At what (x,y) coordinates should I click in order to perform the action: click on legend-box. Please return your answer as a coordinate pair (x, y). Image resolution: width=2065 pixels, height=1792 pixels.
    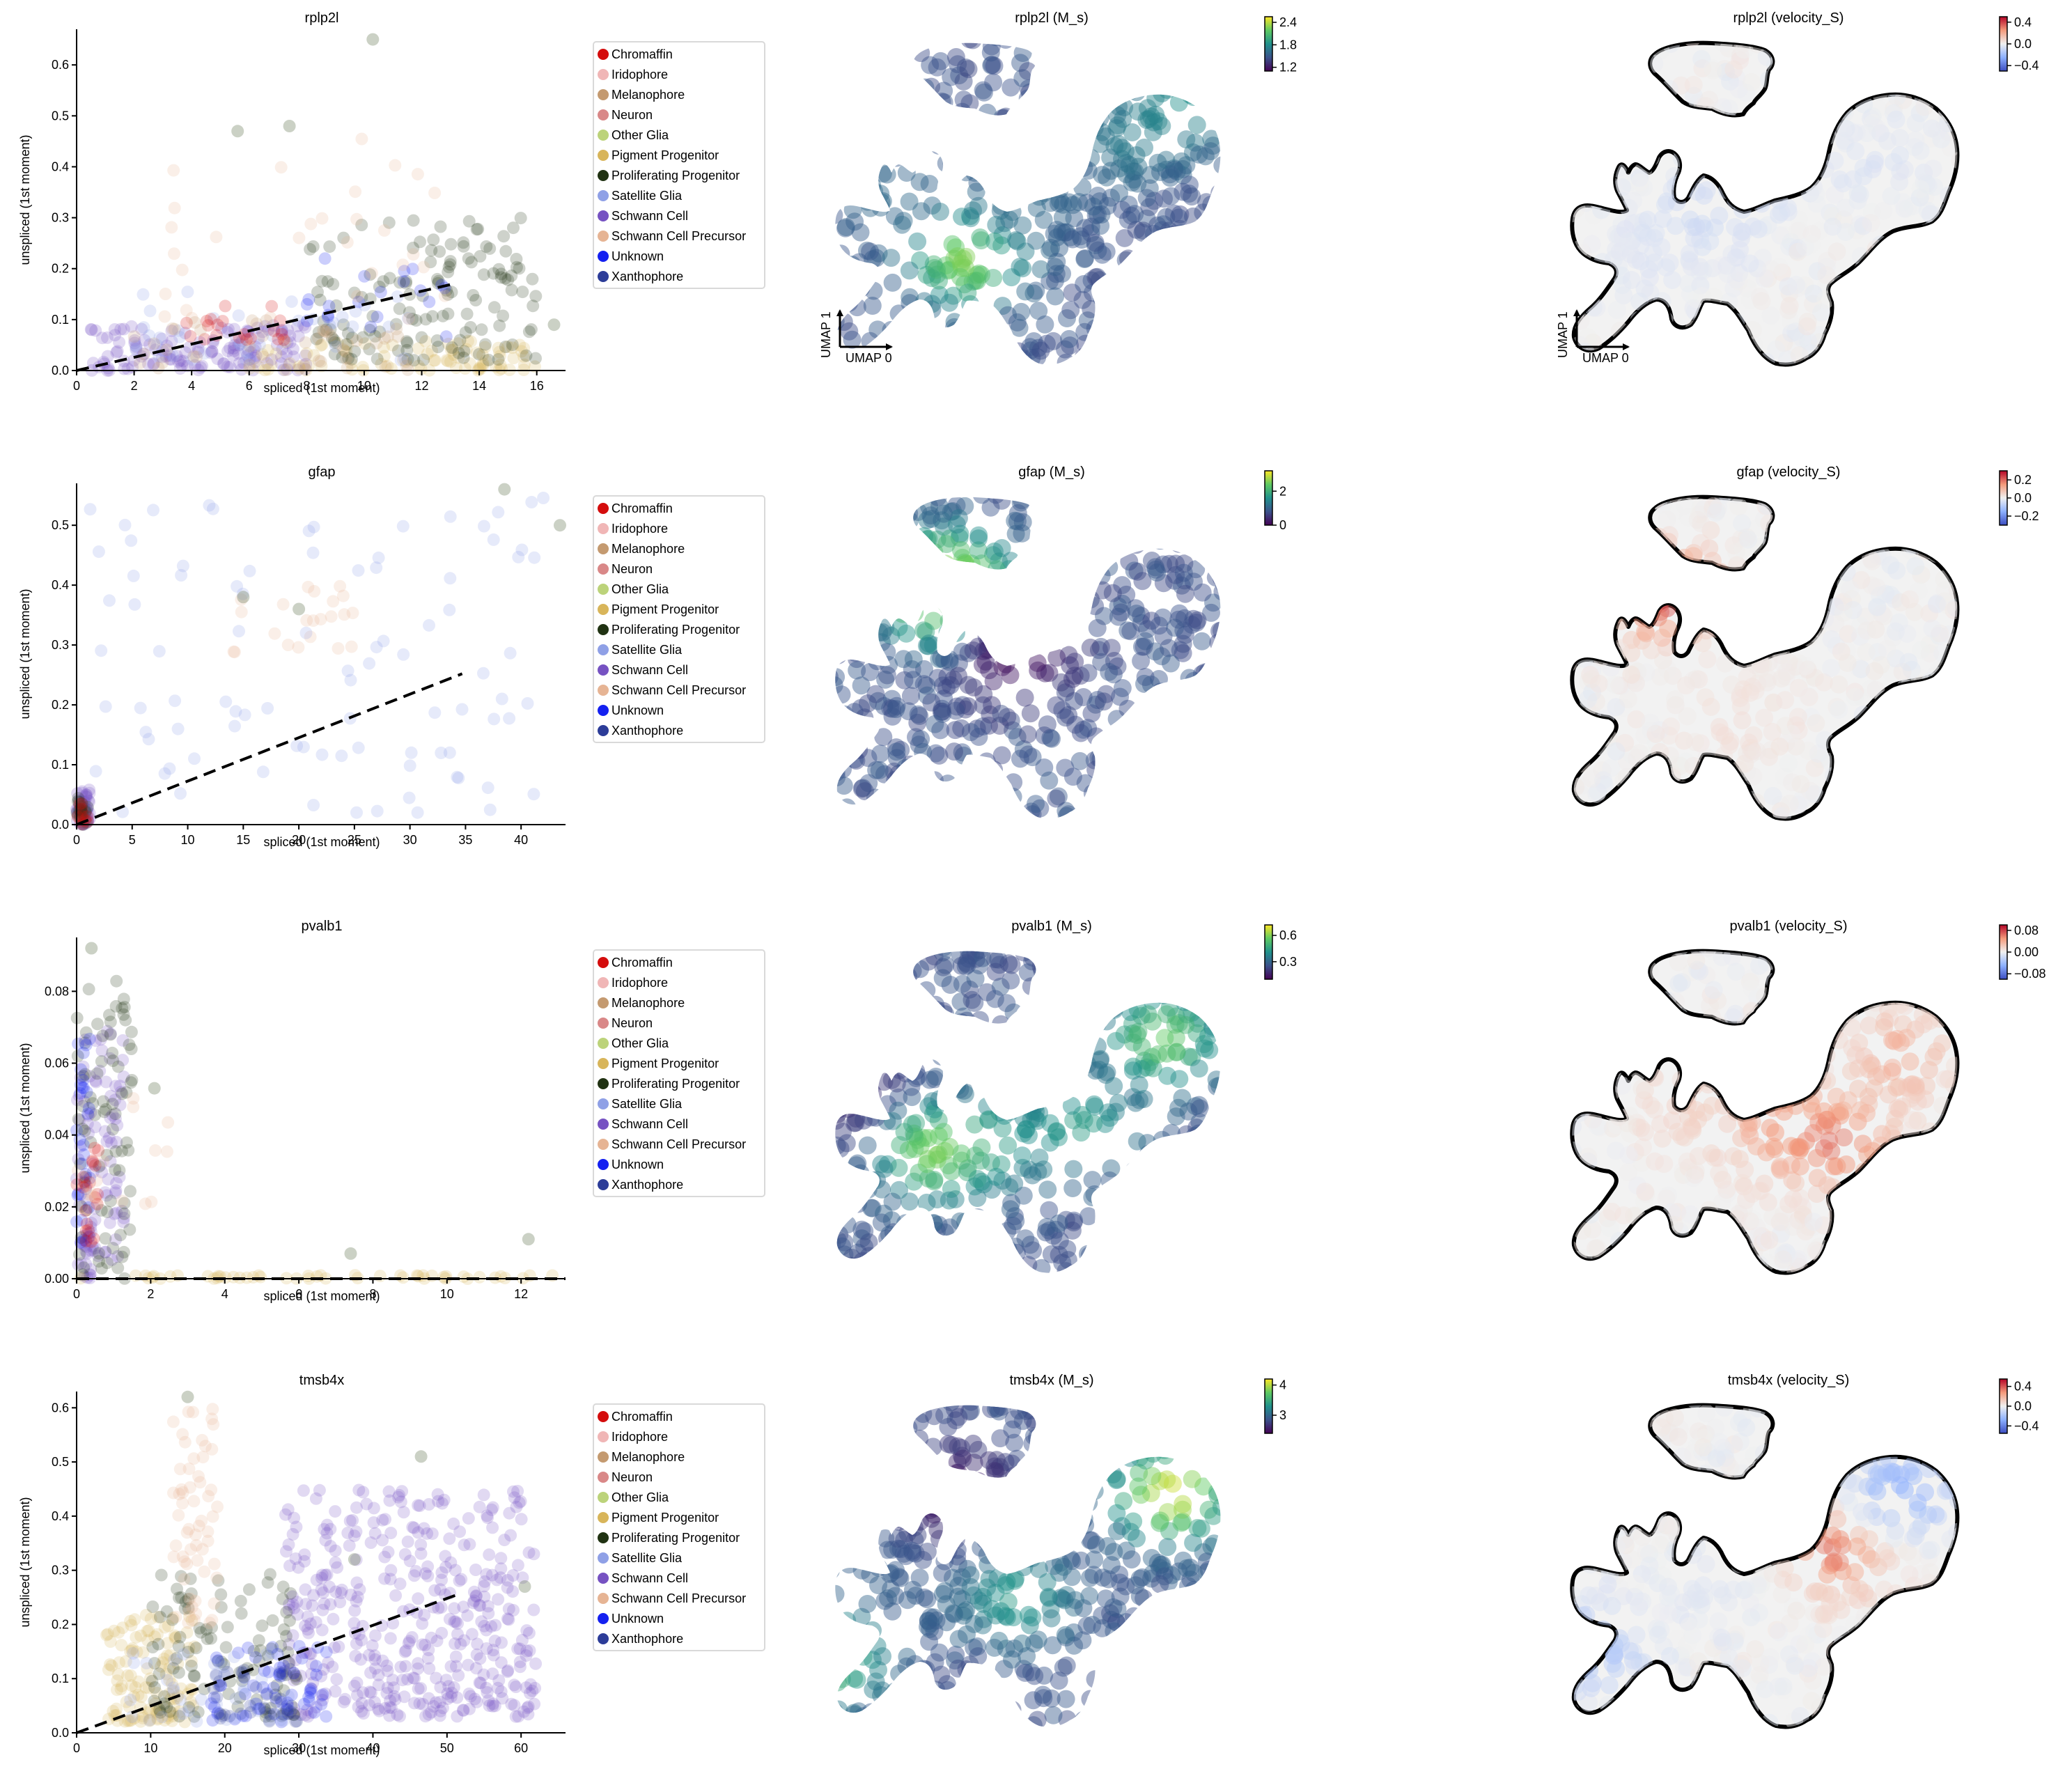
    Looking at the image, I should click on (679, 165).